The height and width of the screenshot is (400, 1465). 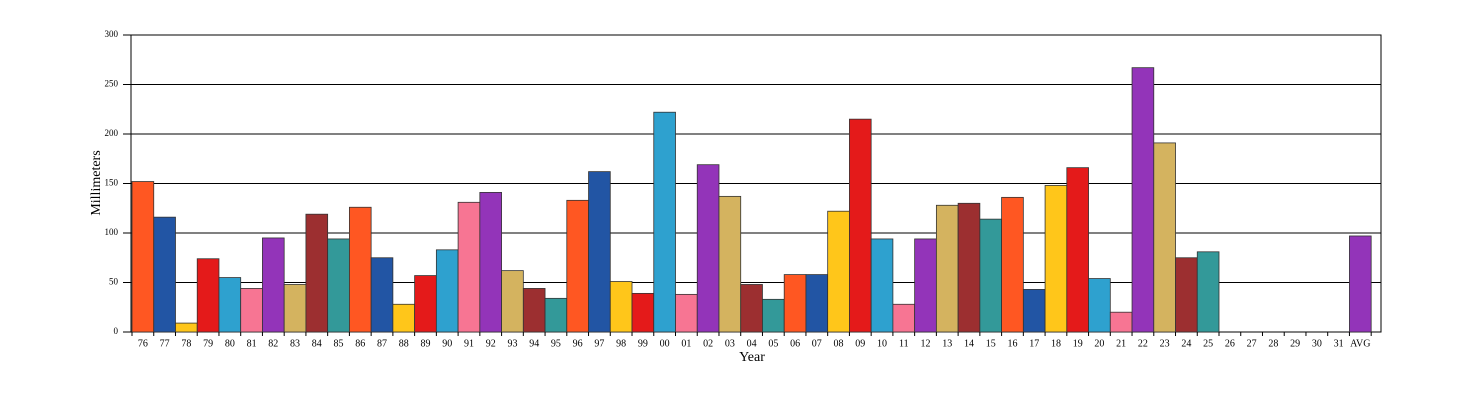 I want to click on y-tick-label: 0, so click(x=116, y=331).